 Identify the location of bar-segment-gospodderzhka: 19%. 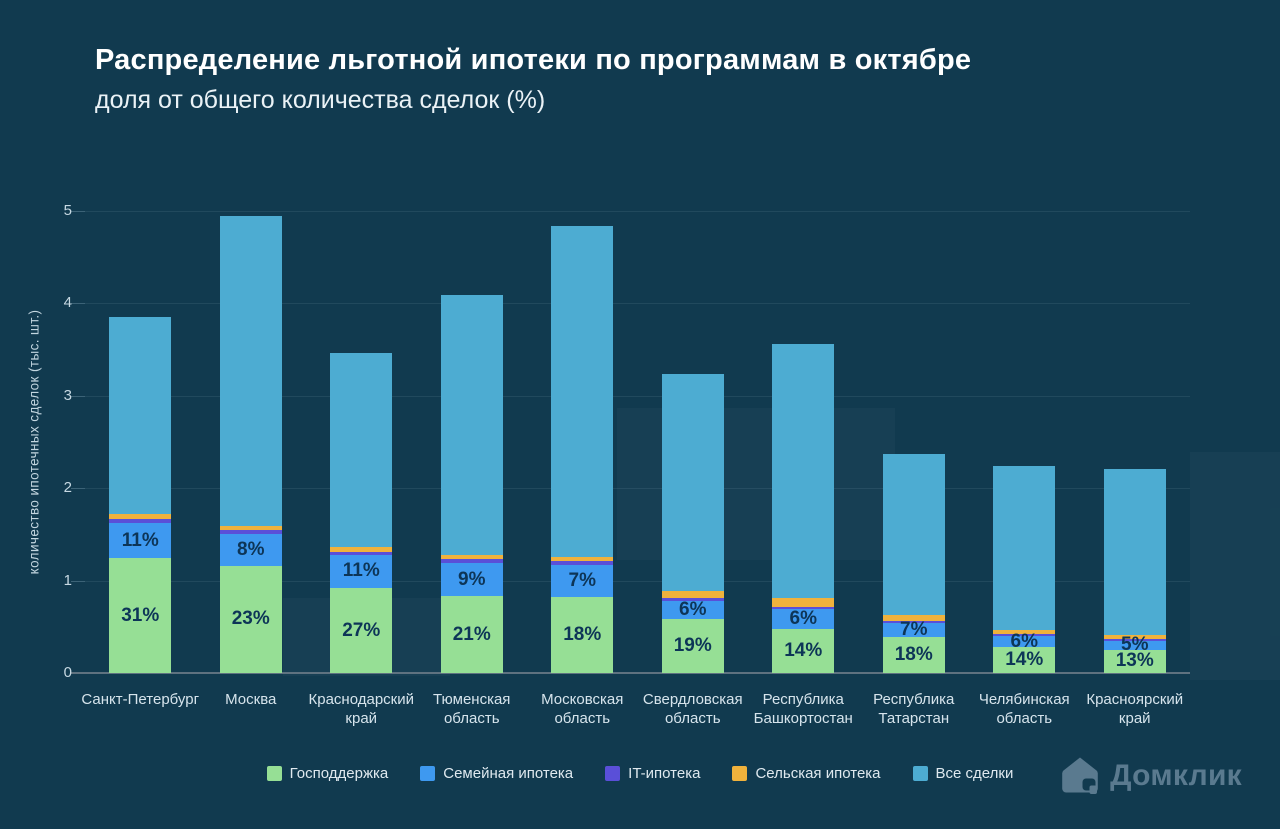
(692, 646).